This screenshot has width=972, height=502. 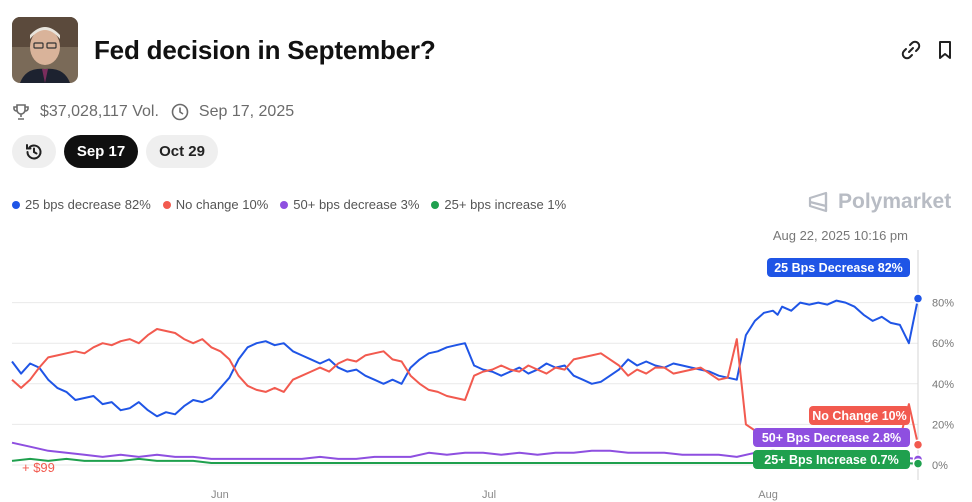 I want to click on tab-sep-17: Sep 17, so click(x=101, y=151).